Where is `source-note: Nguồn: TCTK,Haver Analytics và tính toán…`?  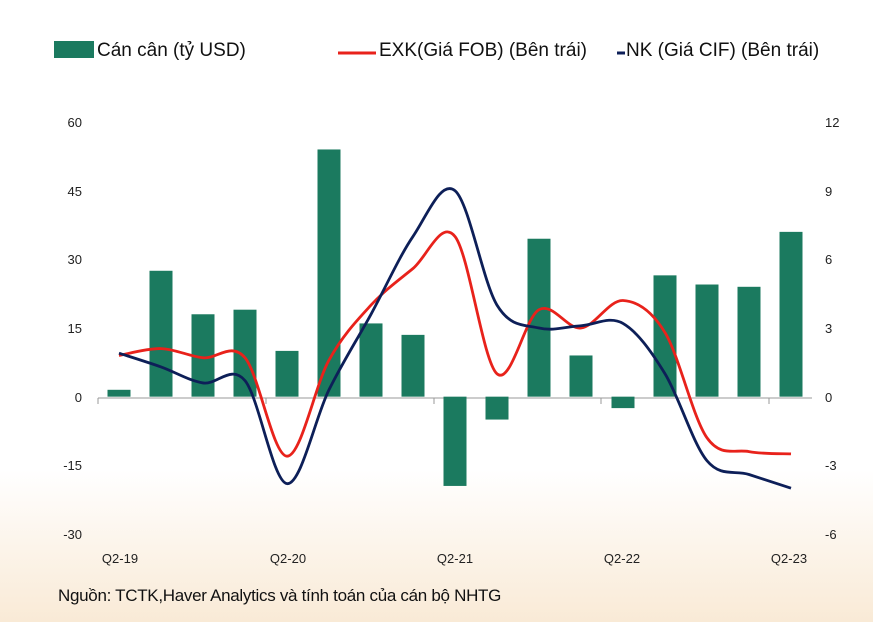
source-note: Nguồn: TCTK,Haver Analytics và tính toán… is located at coordinates (280, 595).